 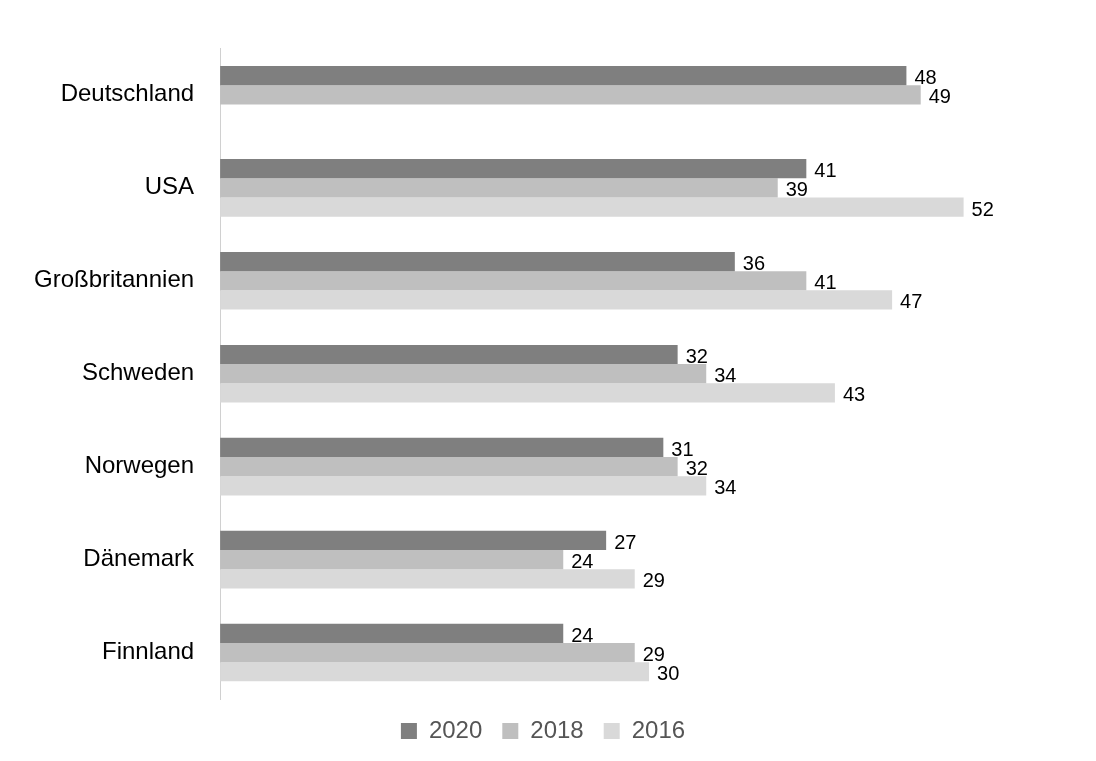 What do you see at coordinates (139, 558) in the screenshot?
I see `y-tick-label: Dänemark` at bounding box center [139, 558].